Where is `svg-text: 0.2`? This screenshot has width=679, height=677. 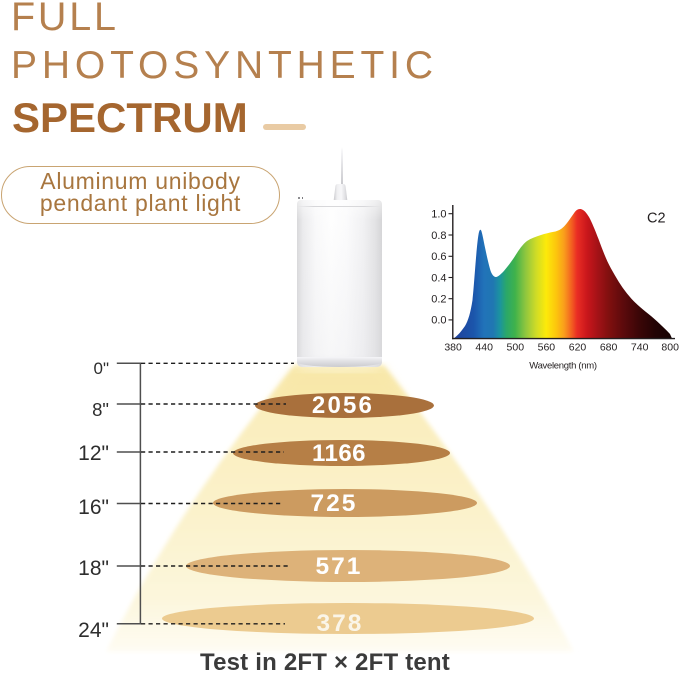 svg-text: 0.2 is located at coordinates (438, 300).